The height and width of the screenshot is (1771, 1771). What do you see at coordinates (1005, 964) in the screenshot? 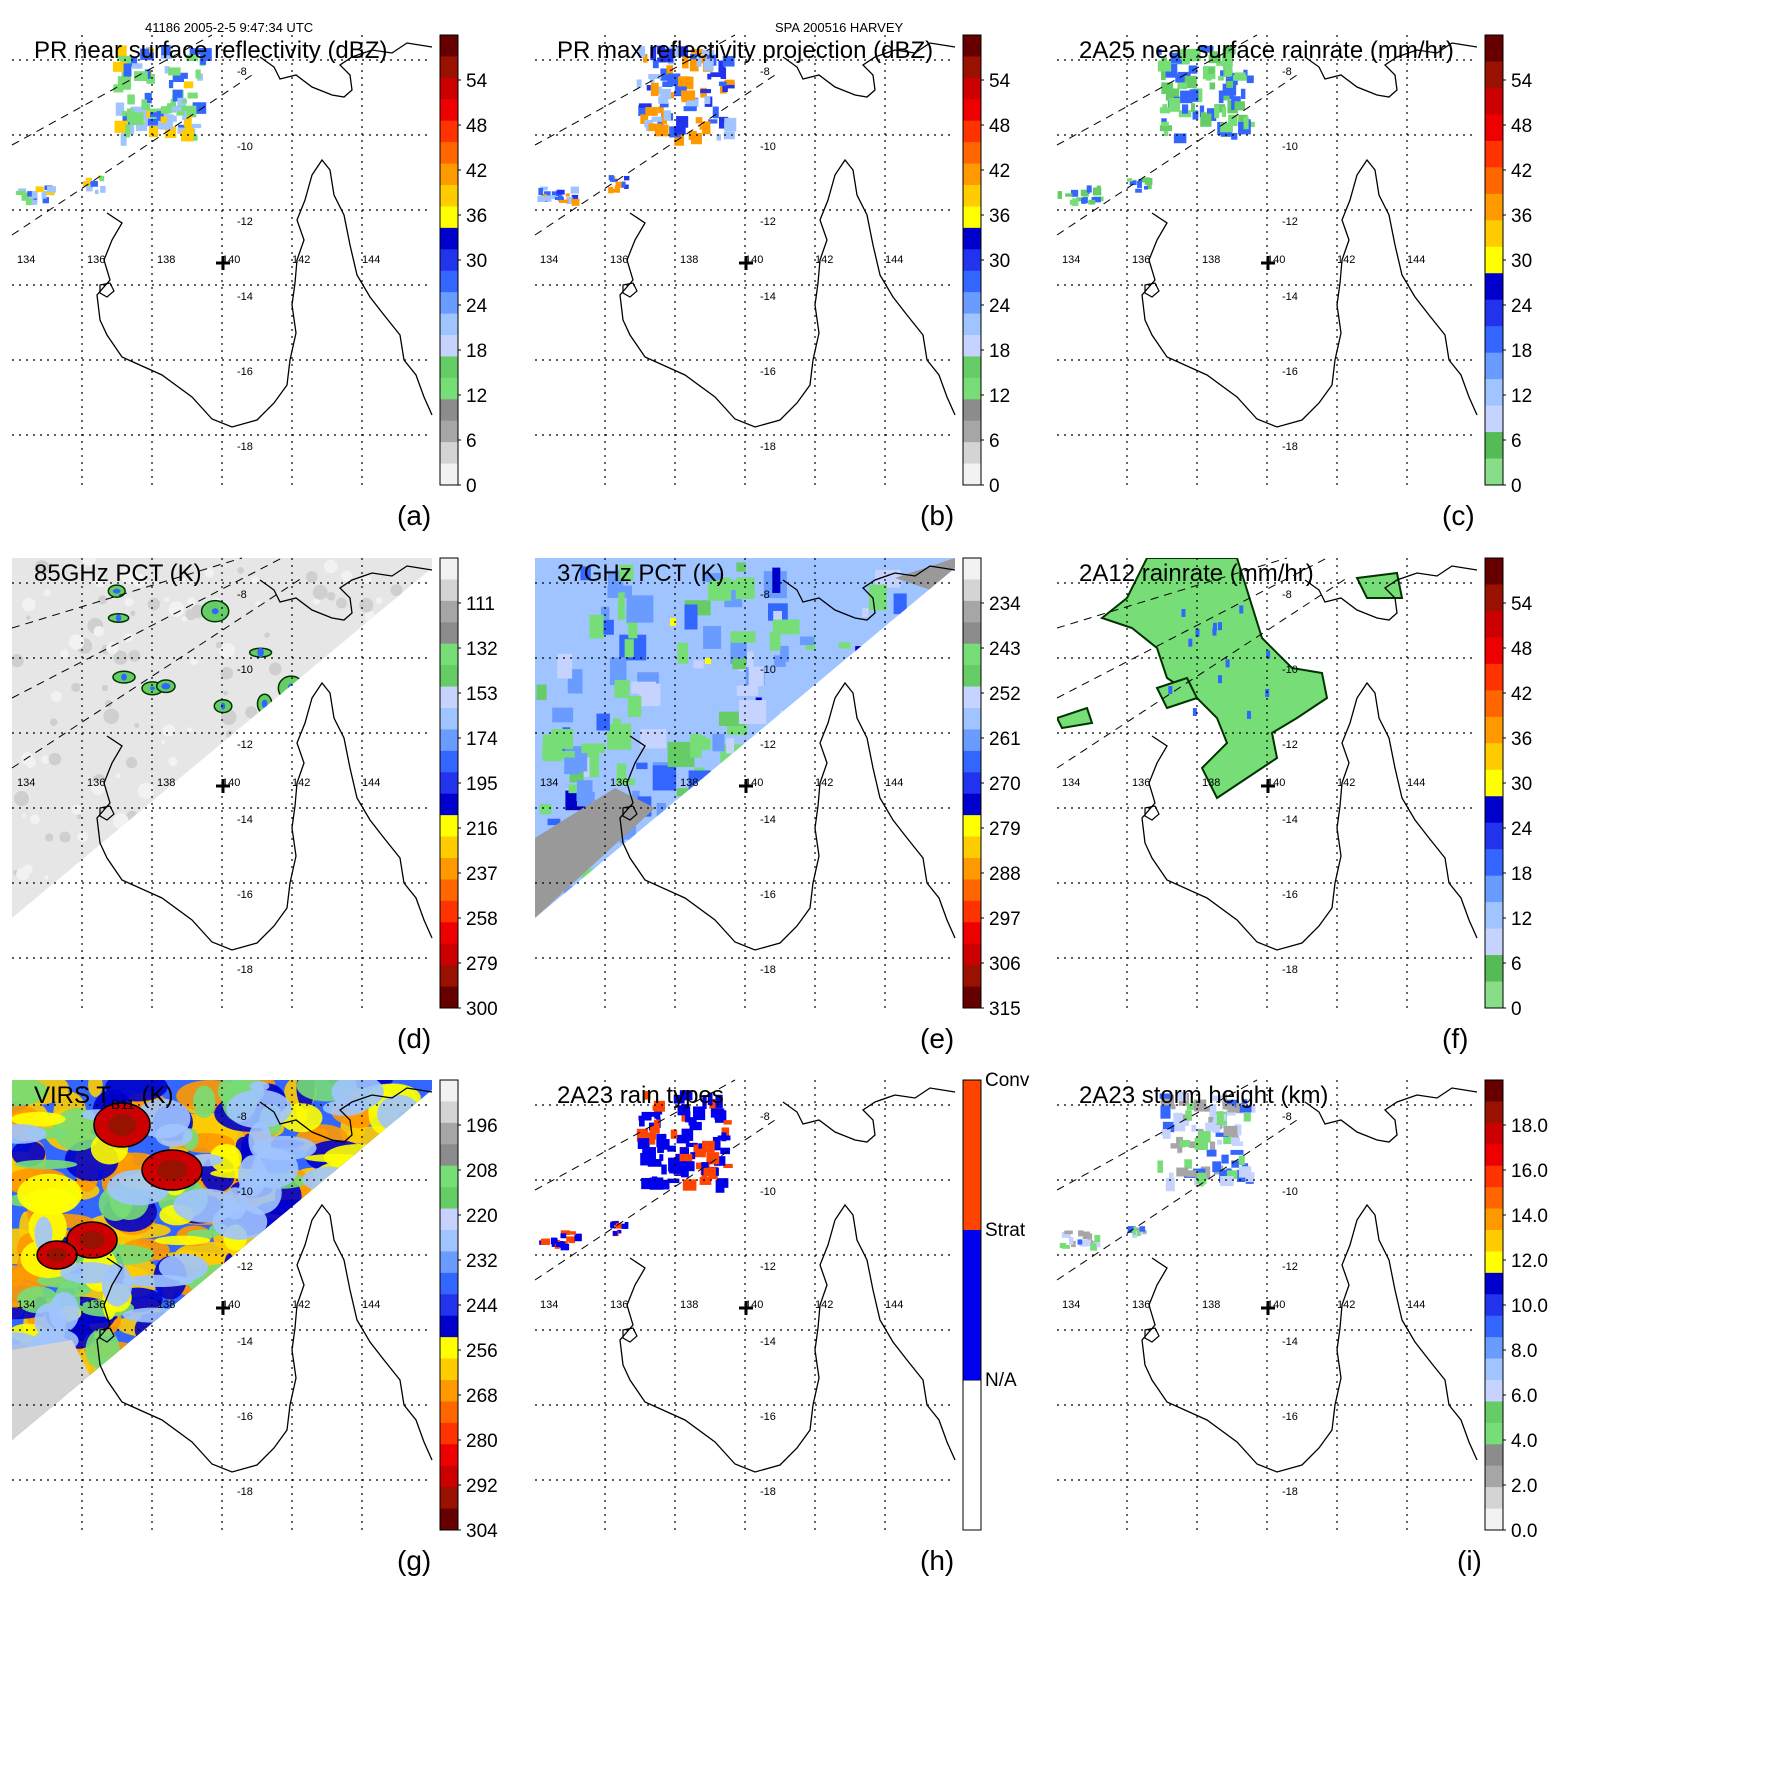
I see `colorbar-tick: 306` at bounding box center [1005, 964].